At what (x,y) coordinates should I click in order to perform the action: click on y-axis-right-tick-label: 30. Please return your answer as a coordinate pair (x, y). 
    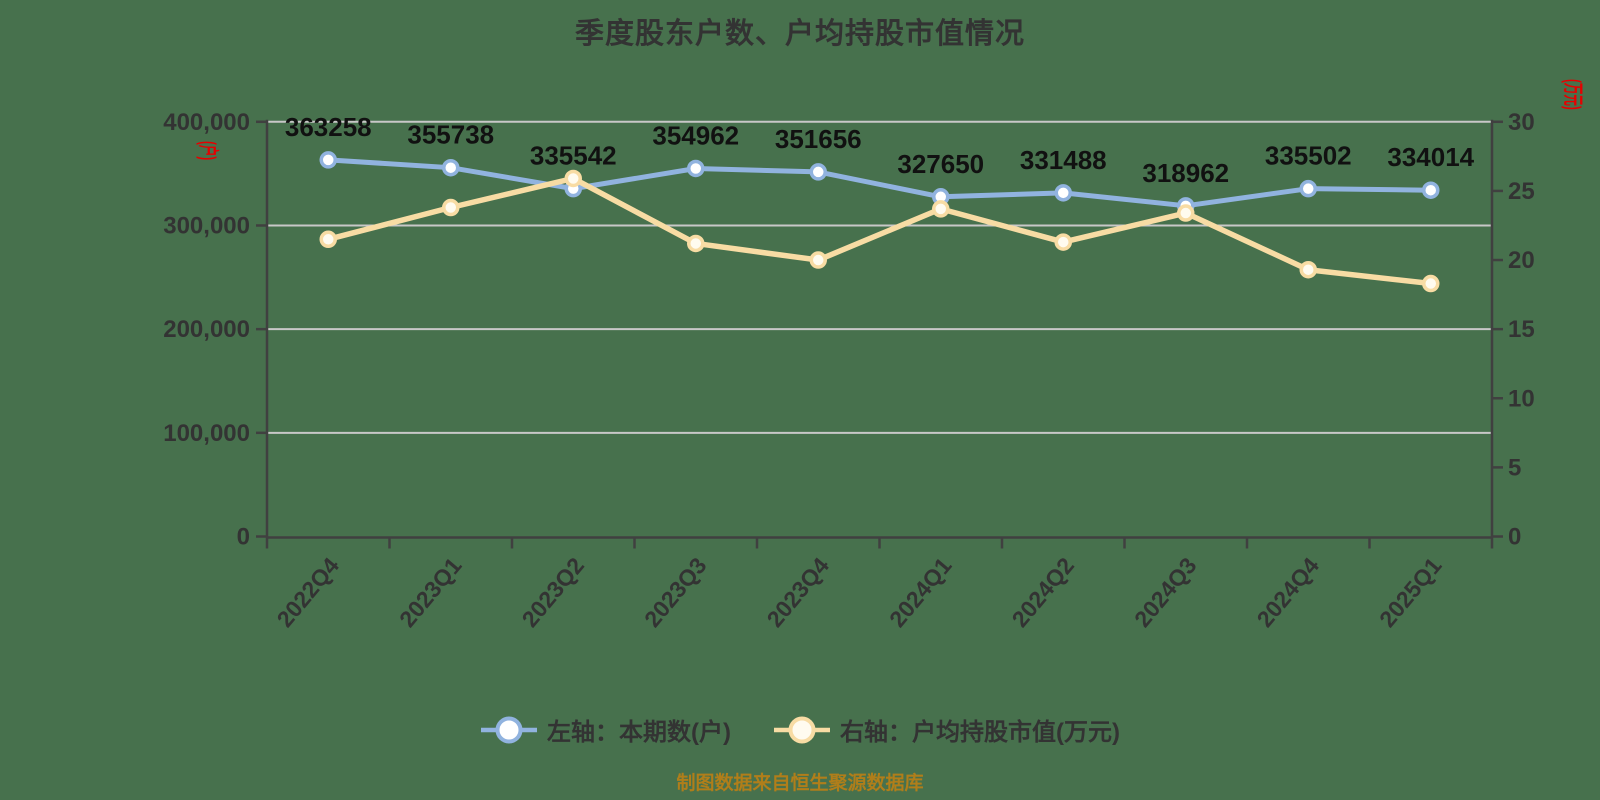
    Looking at the image, I should click on (1521, 122).